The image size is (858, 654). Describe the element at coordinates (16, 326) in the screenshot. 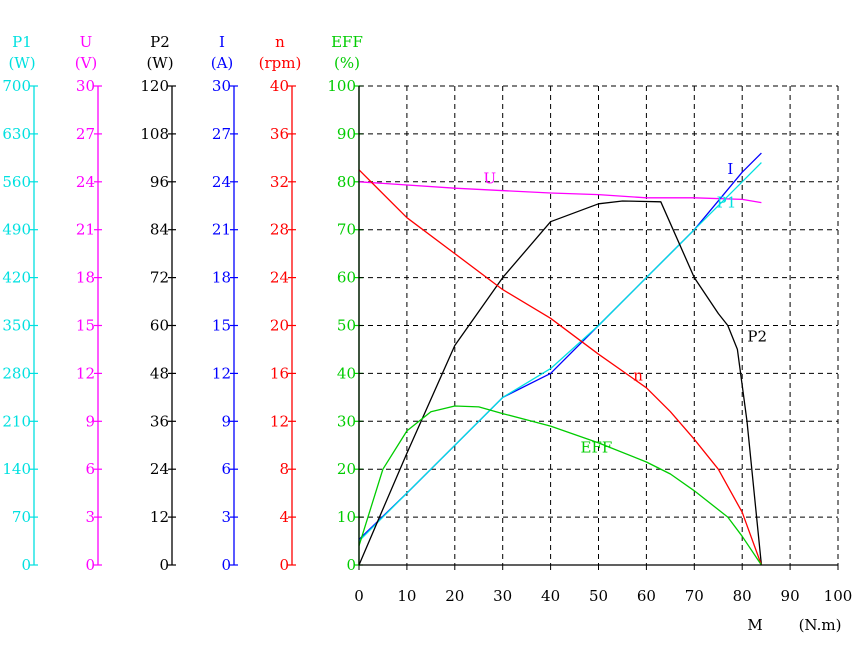

I see `y-tick-label: 350` at that location.